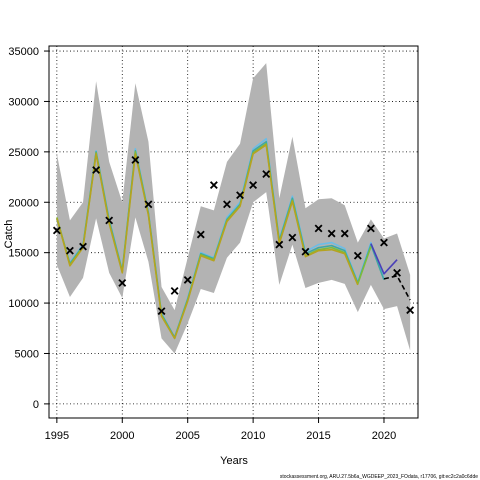  Describe the element at coordinates (122, 436) in the screenshot. I see `x-tick-label: 2000` at that location.